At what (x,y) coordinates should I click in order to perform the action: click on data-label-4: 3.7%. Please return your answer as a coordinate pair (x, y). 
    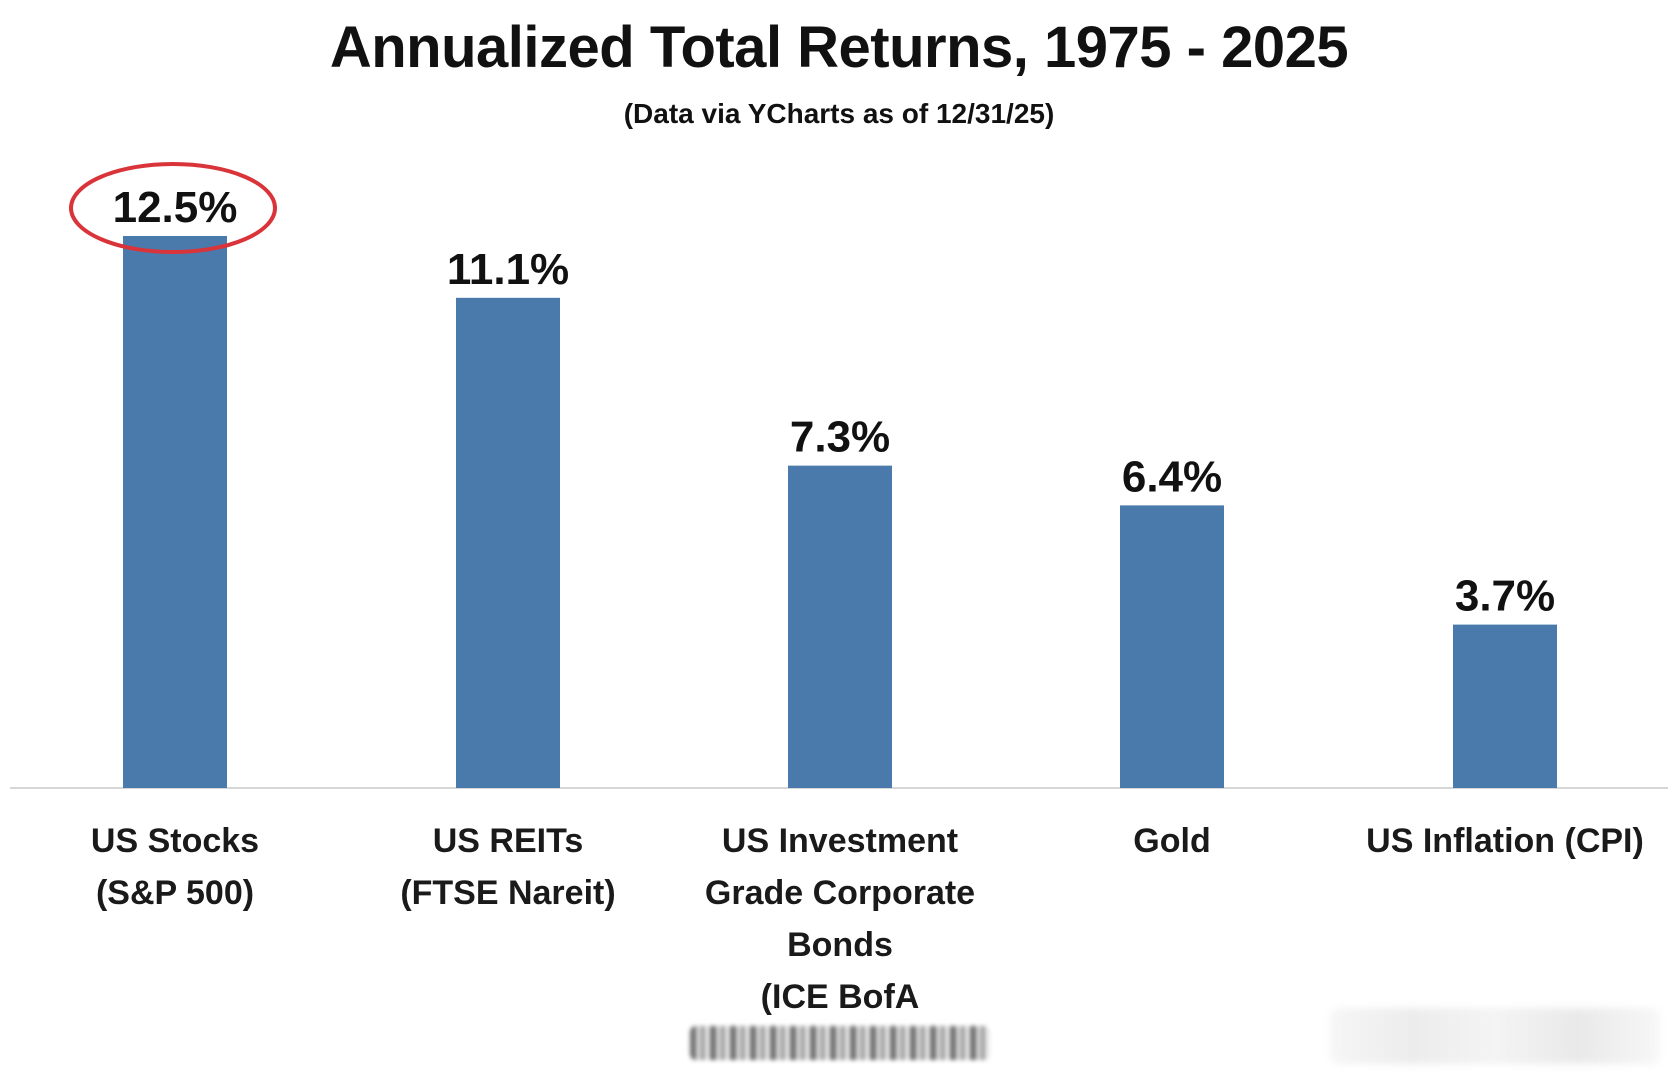
    Looking at the image, I should click on (1505, 596).